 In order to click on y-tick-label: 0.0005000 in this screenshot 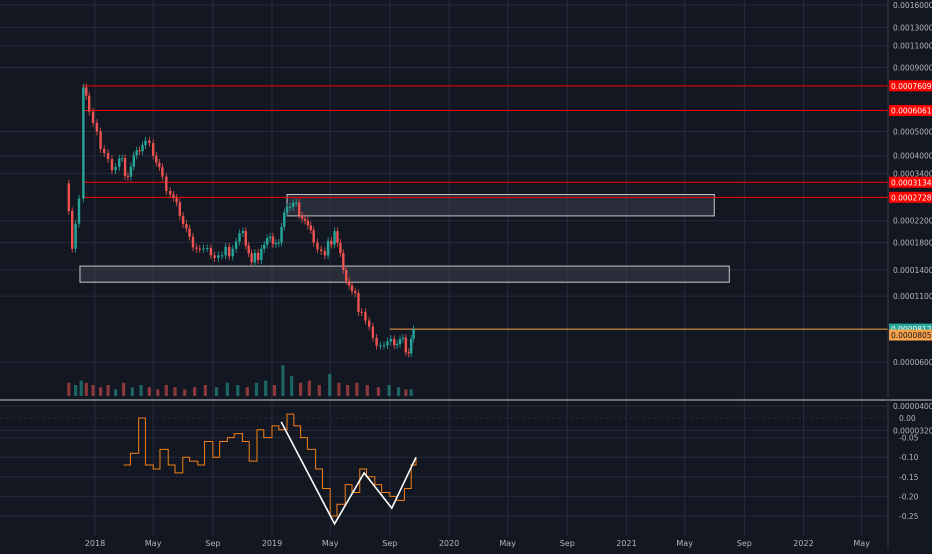, I will do `click(912, 131)`.